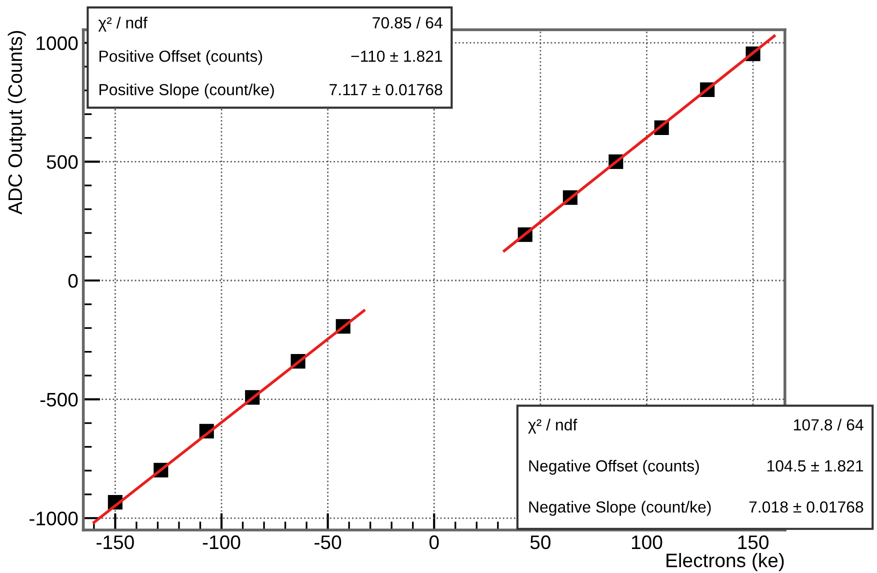  What do you see at coordinates (540, 542) in the screenshot?
I see `x-tick-label: 50` at bounding box center [540, 542].